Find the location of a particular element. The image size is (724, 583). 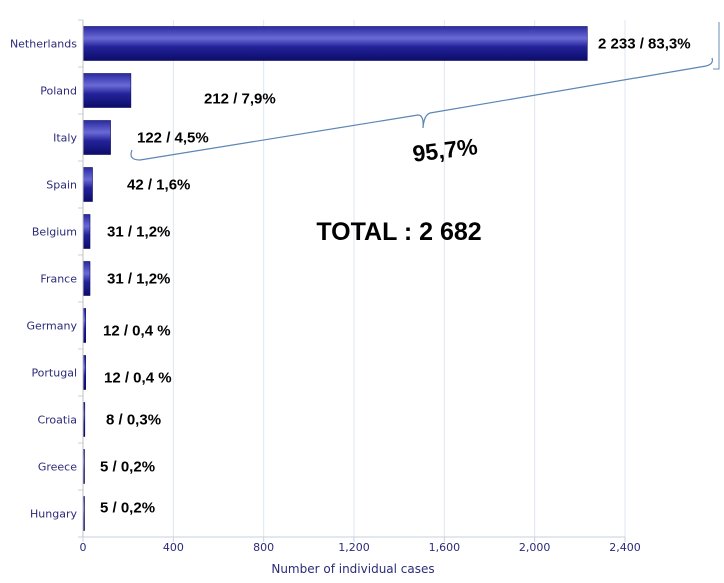

category-label: Greece is located at coordinates (57, 467).